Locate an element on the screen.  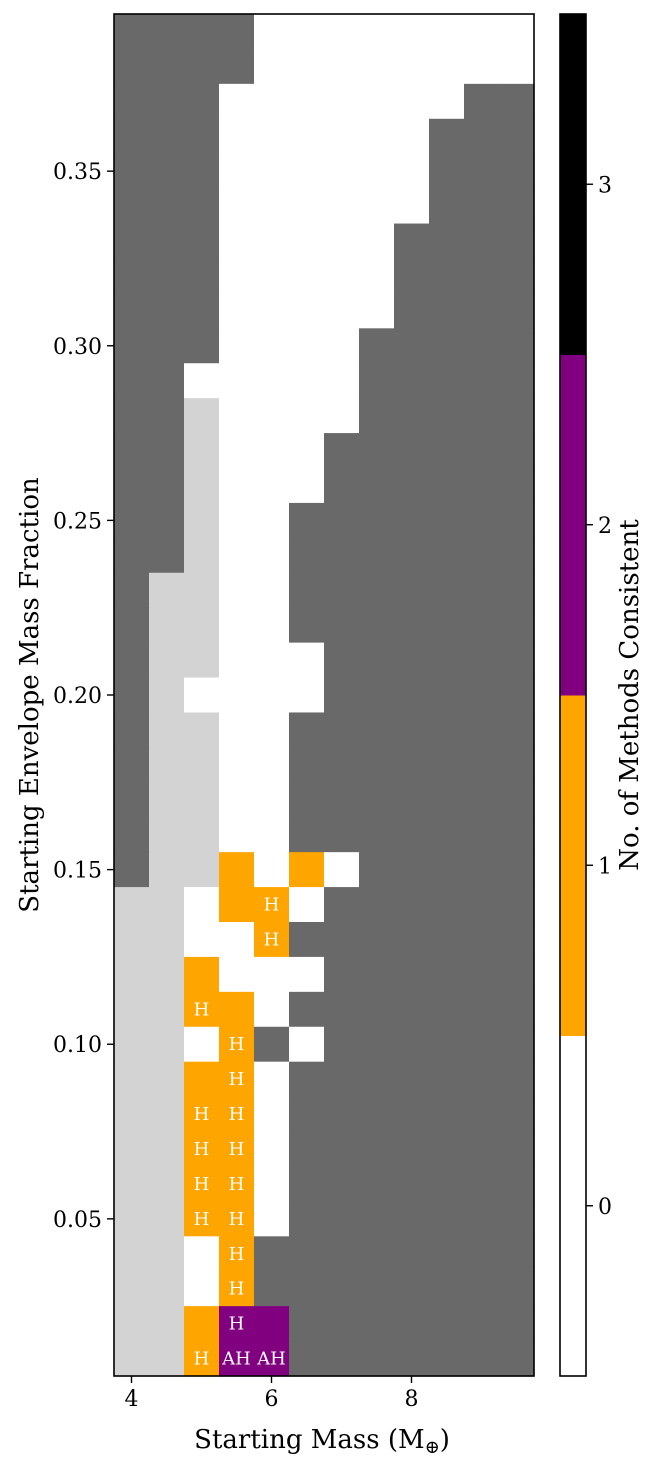
x-tick-label: 4 is located at coordinates (132, 1399).